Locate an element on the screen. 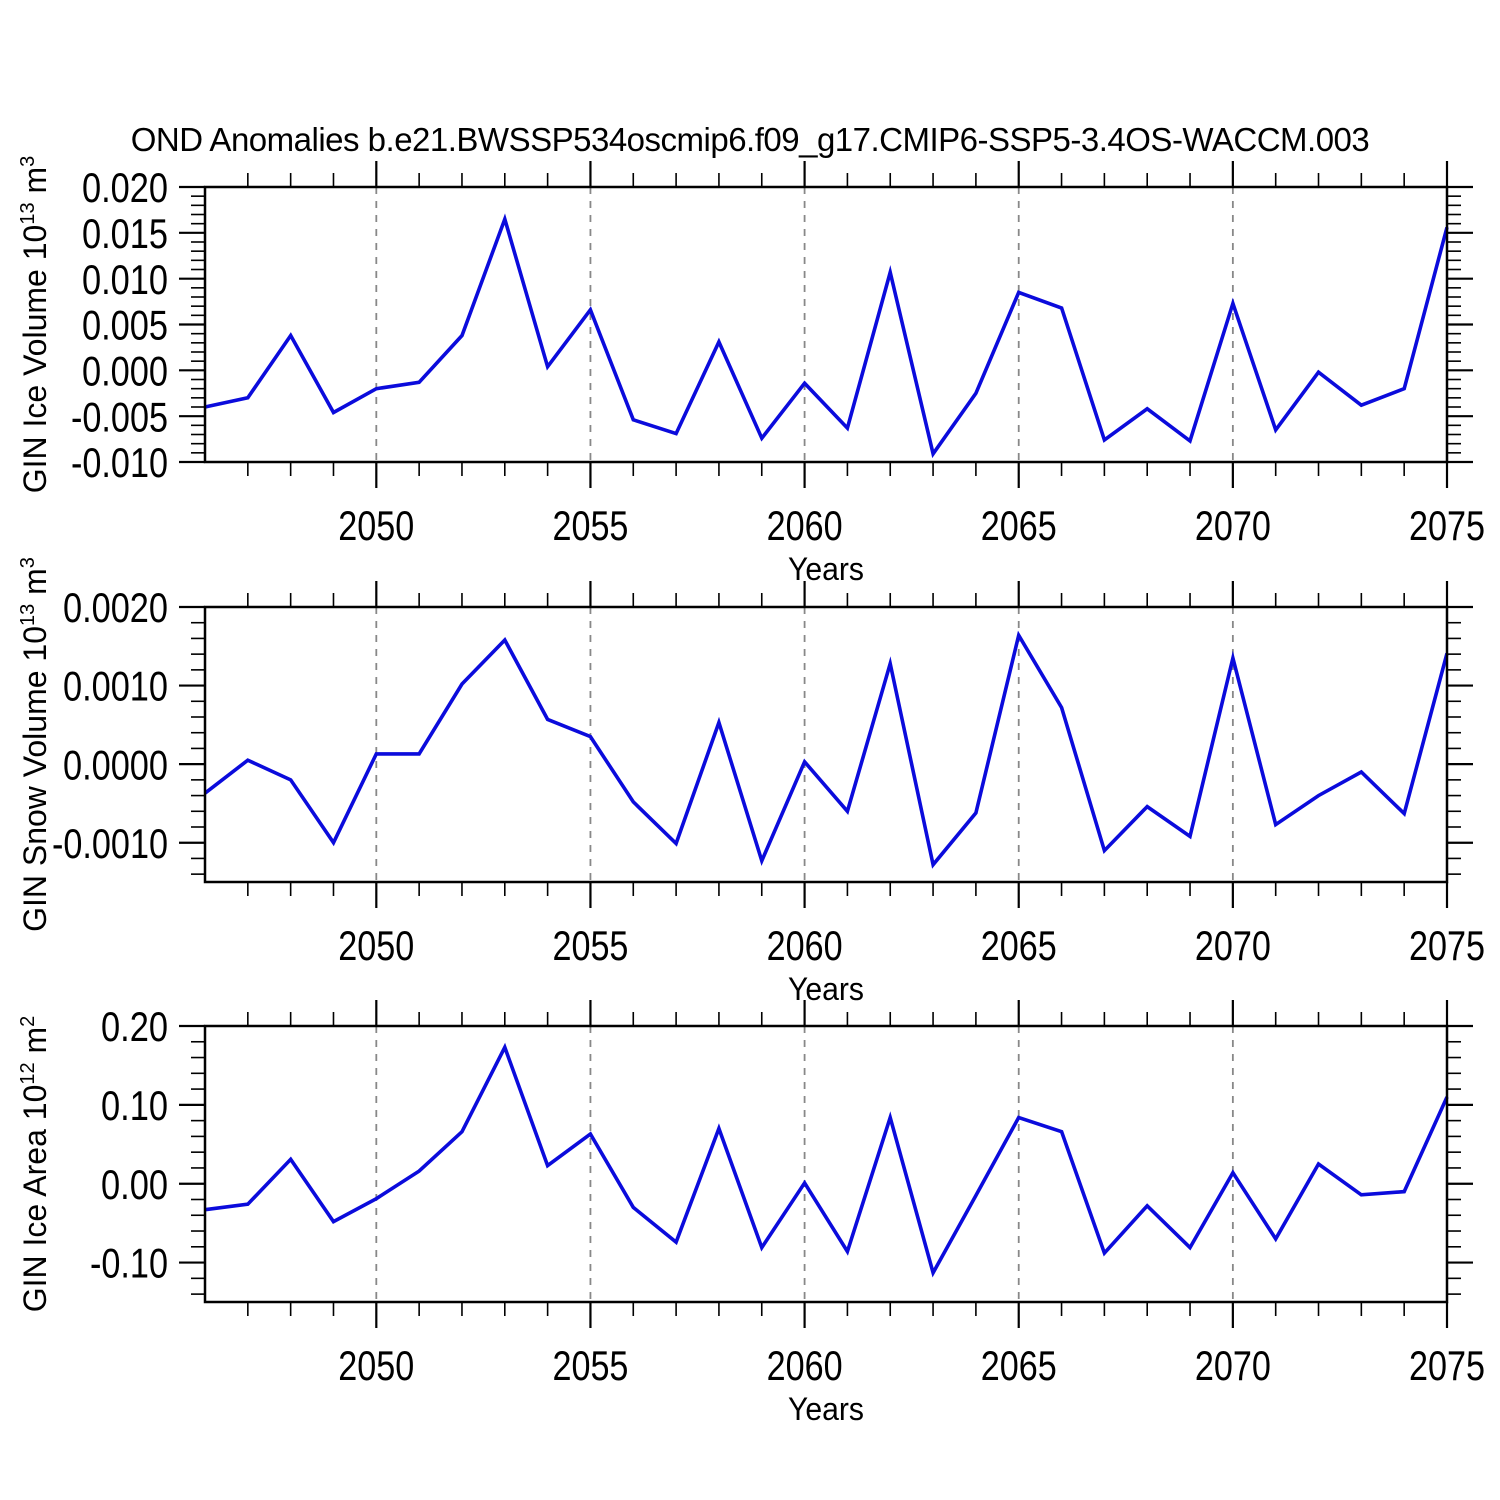 Image resolution: width=1500 pixels, height=1500 pixels. y-tick-label: 0.005 is located at coordinates (125, 325).